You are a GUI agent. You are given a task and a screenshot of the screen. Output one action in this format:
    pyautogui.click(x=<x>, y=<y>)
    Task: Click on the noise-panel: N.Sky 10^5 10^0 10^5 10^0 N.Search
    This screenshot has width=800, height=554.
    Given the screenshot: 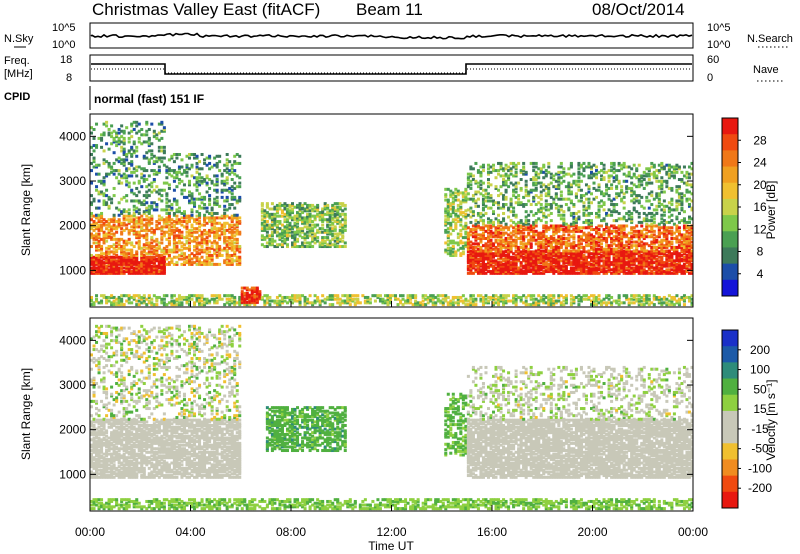 What is the action you would take?
    pyautogui.click(x=398, y=36)
    